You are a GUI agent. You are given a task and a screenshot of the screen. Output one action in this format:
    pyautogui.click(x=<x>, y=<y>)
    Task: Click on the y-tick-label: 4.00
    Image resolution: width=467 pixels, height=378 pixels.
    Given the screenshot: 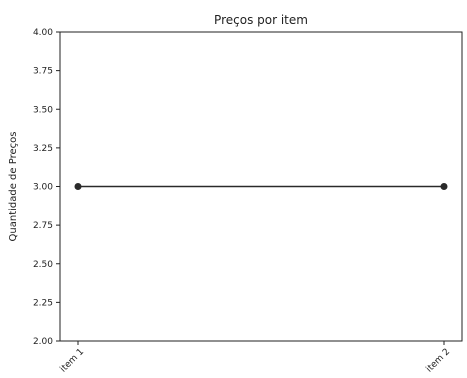 What is the action you would take?
    pyautogui.click(x=43, y=33)
    